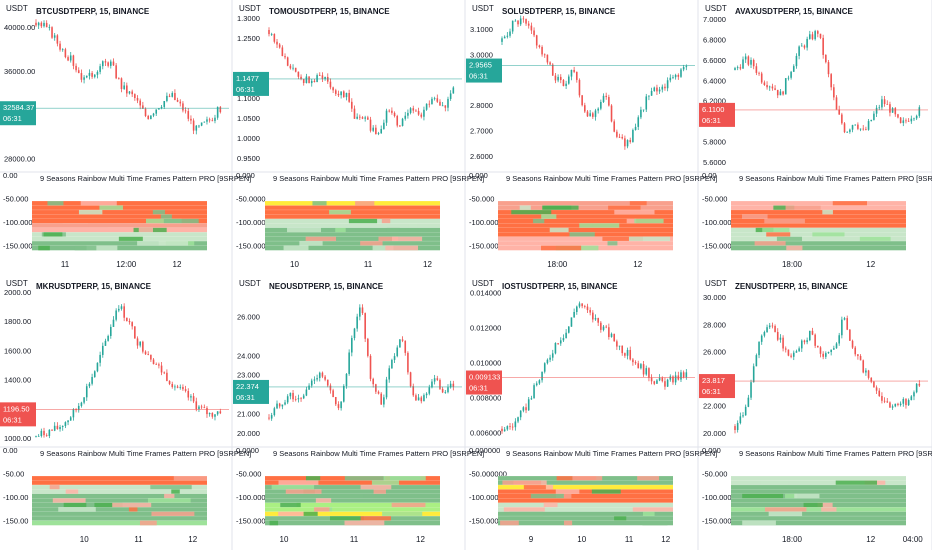 This screenshot has width=932, height=550. Describe the element at coordinates (714, 142) in the screenshot. I see `price-tick-label: 5.8000` at that location.